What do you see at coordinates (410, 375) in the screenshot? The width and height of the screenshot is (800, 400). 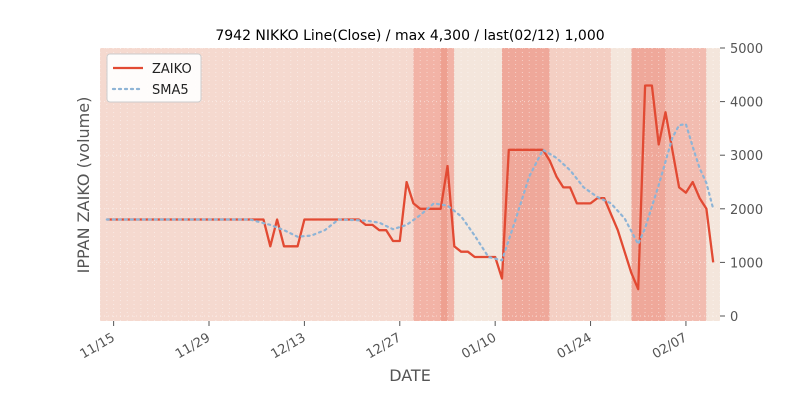 I see `x-axis-label: DATE` at bounding box center [410, 375].